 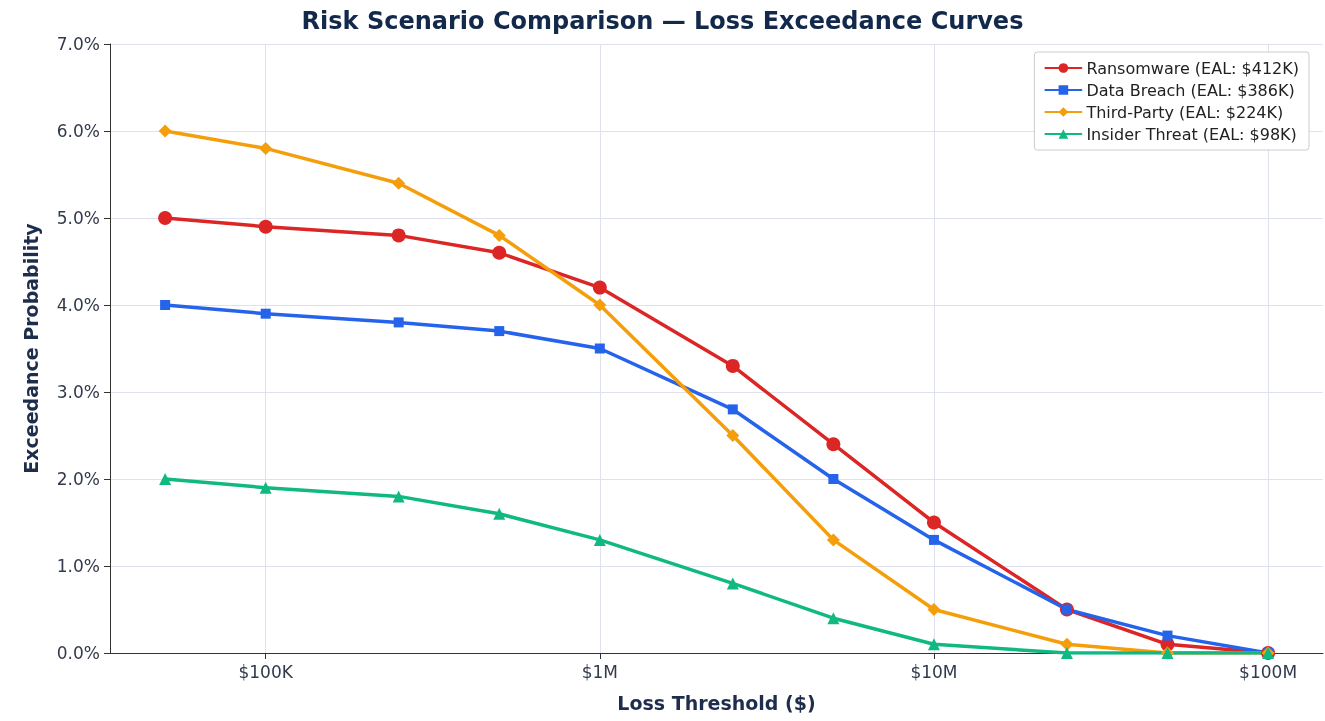 I want to click on x-axis-title: Loss Threshold ($), so click(x=716, y=702).